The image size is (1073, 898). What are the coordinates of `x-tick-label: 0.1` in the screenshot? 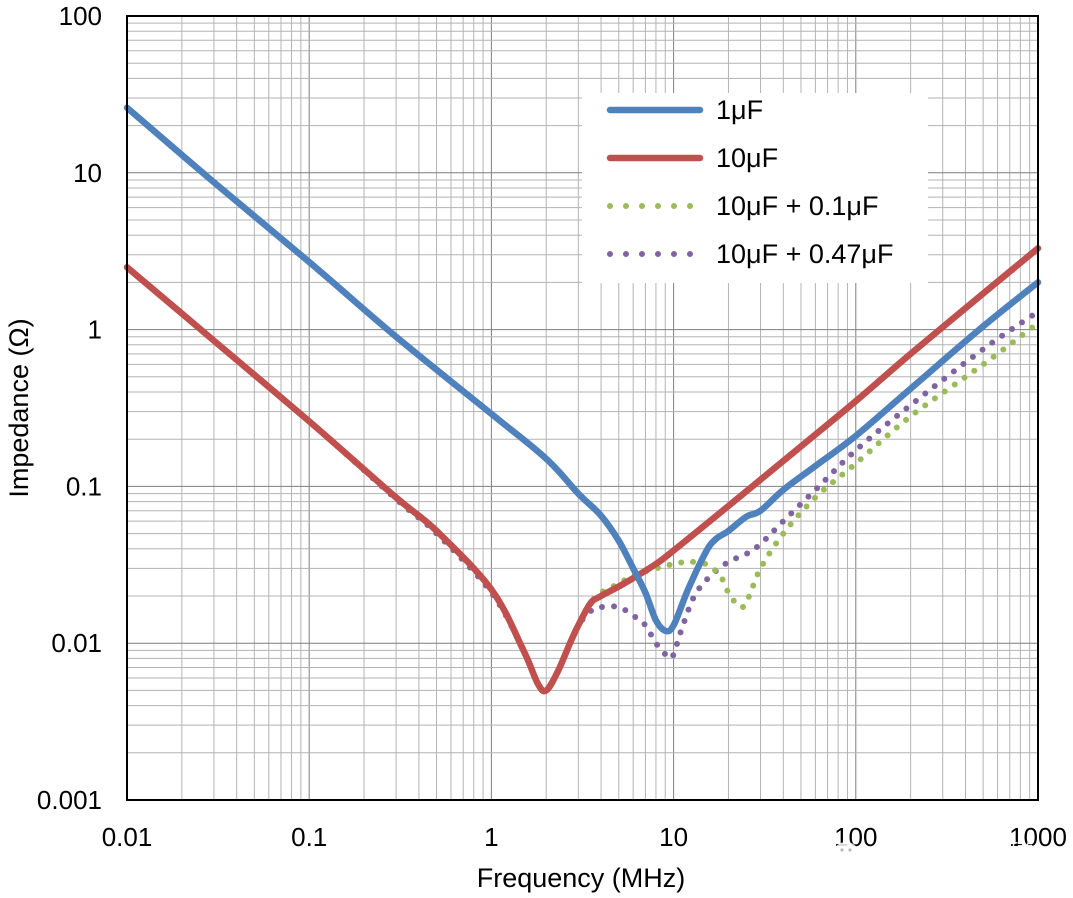 It's located at (309, 837).